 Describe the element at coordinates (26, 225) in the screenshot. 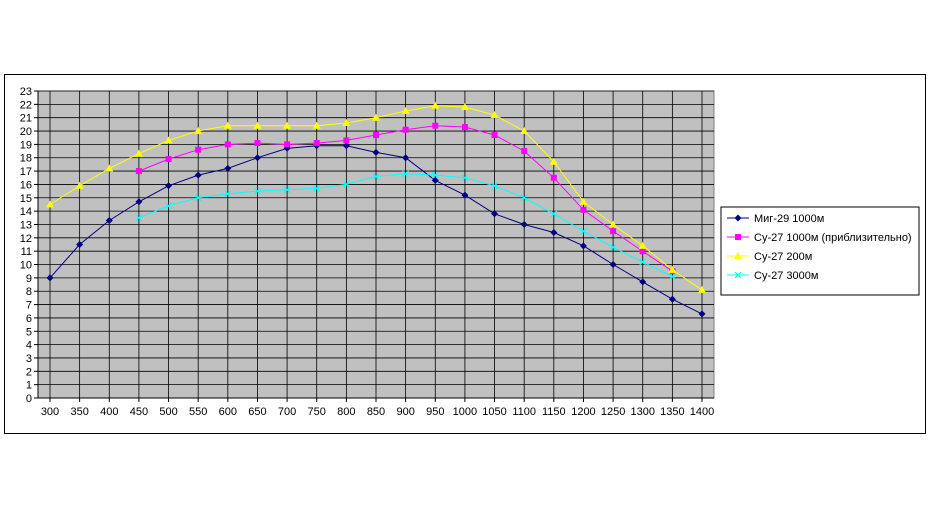

I see `y-tick-label: 13` at that location.